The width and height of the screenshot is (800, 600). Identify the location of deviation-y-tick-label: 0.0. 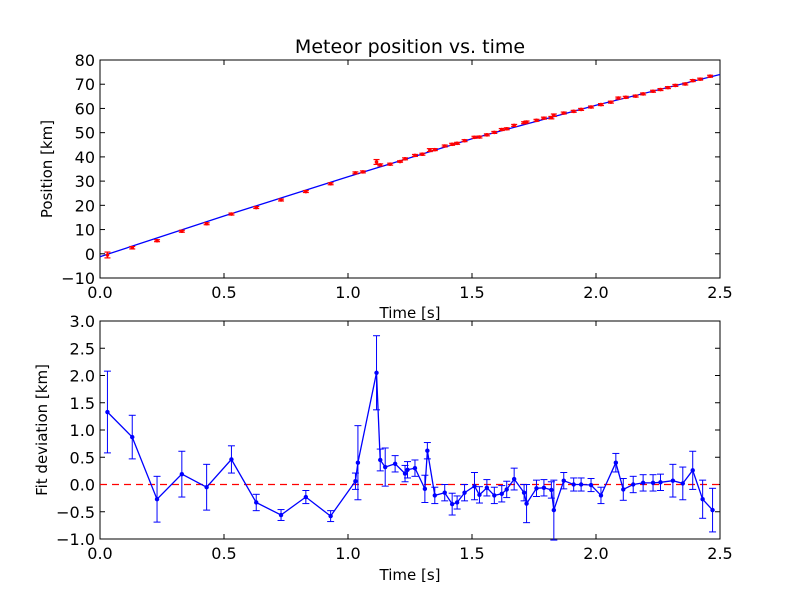
(82, 485).